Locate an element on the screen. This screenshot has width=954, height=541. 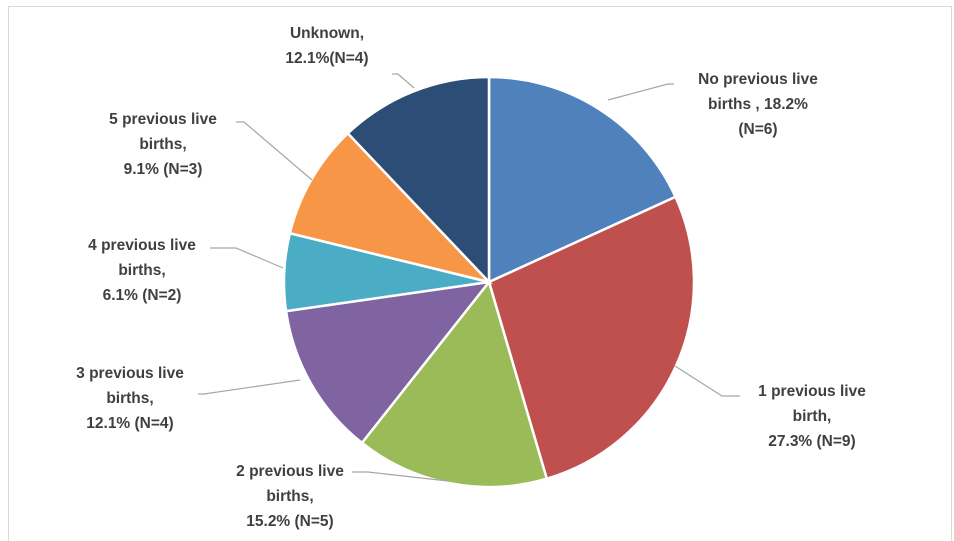
slice-label-line: birth, is located at coordinates (812, 416).